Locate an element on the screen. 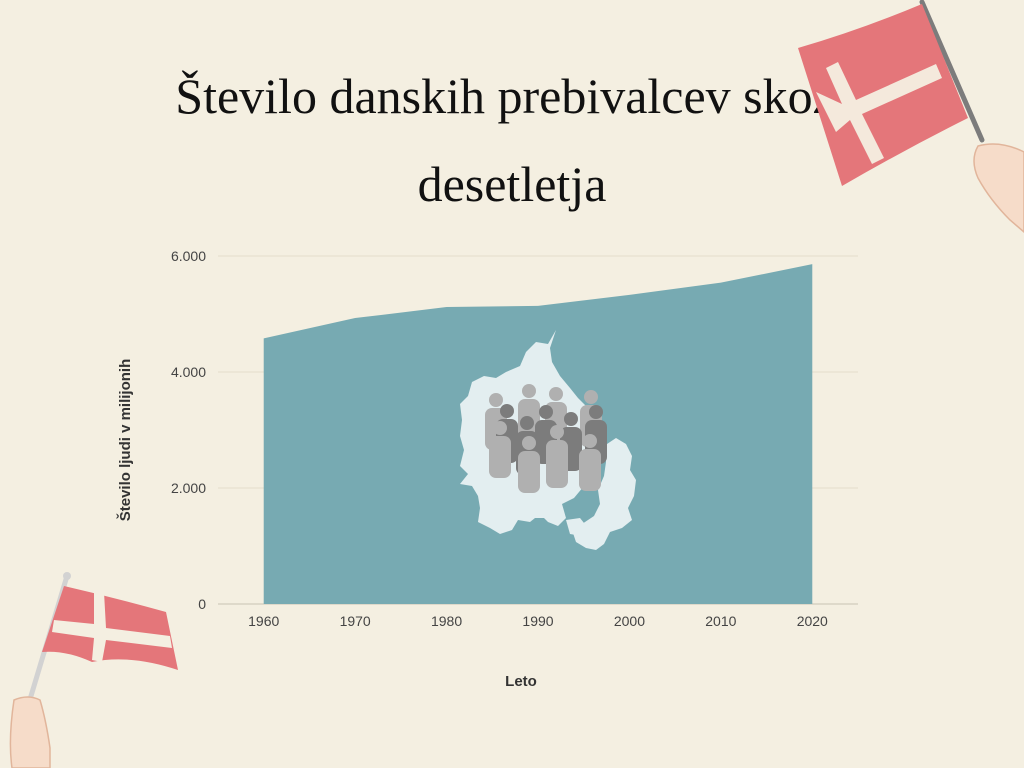 The image size is (1024, 768). x-axis-title: Leto is located at coordinates (521, 681).